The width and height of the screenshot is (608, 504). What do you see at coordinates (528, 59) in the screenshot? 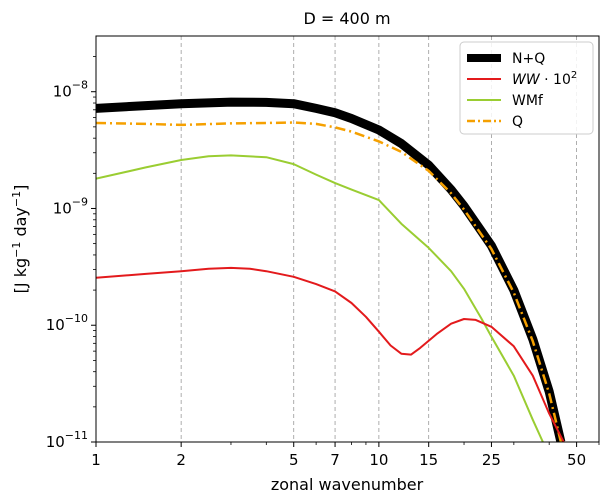
I see `legend-label: N+Q` at bounding box center [528, 59].